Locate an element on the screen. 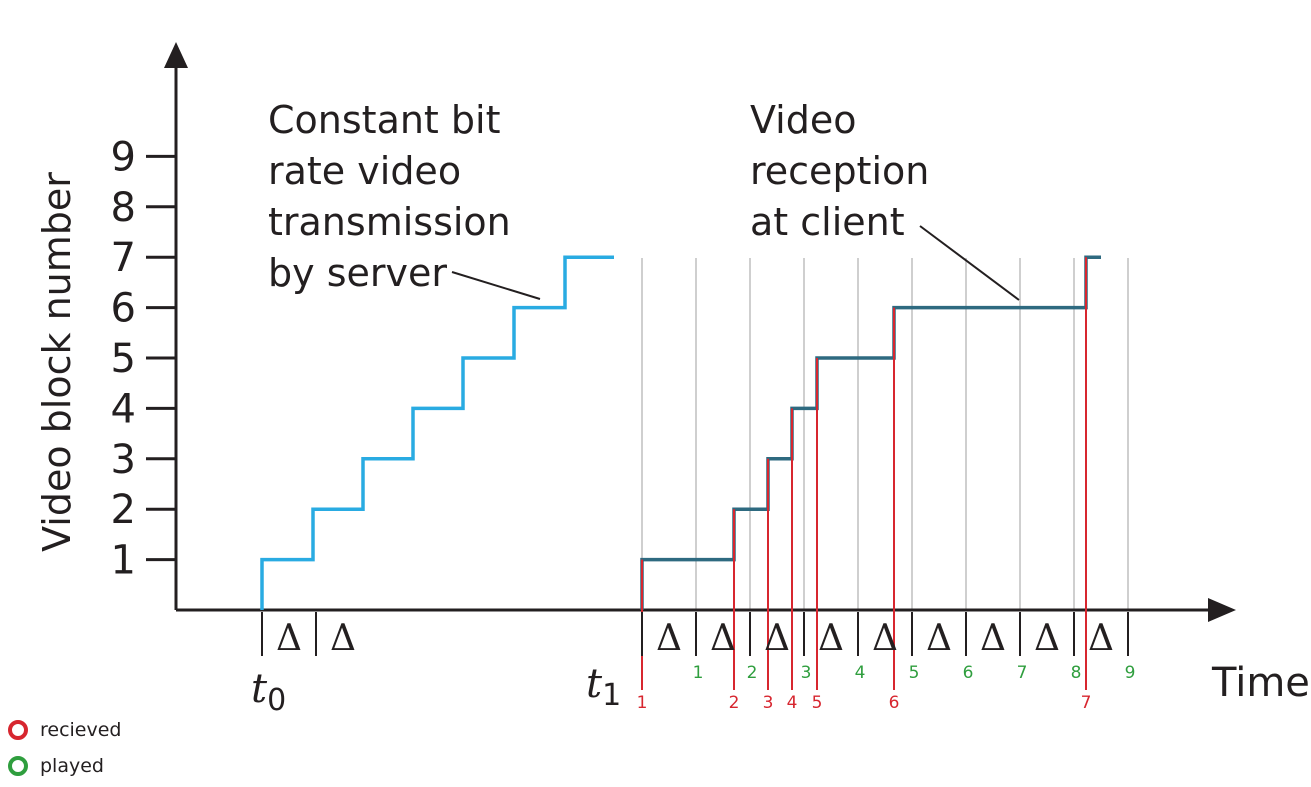  x-axis-arrow-icon is located at coordinates (1222, 610).